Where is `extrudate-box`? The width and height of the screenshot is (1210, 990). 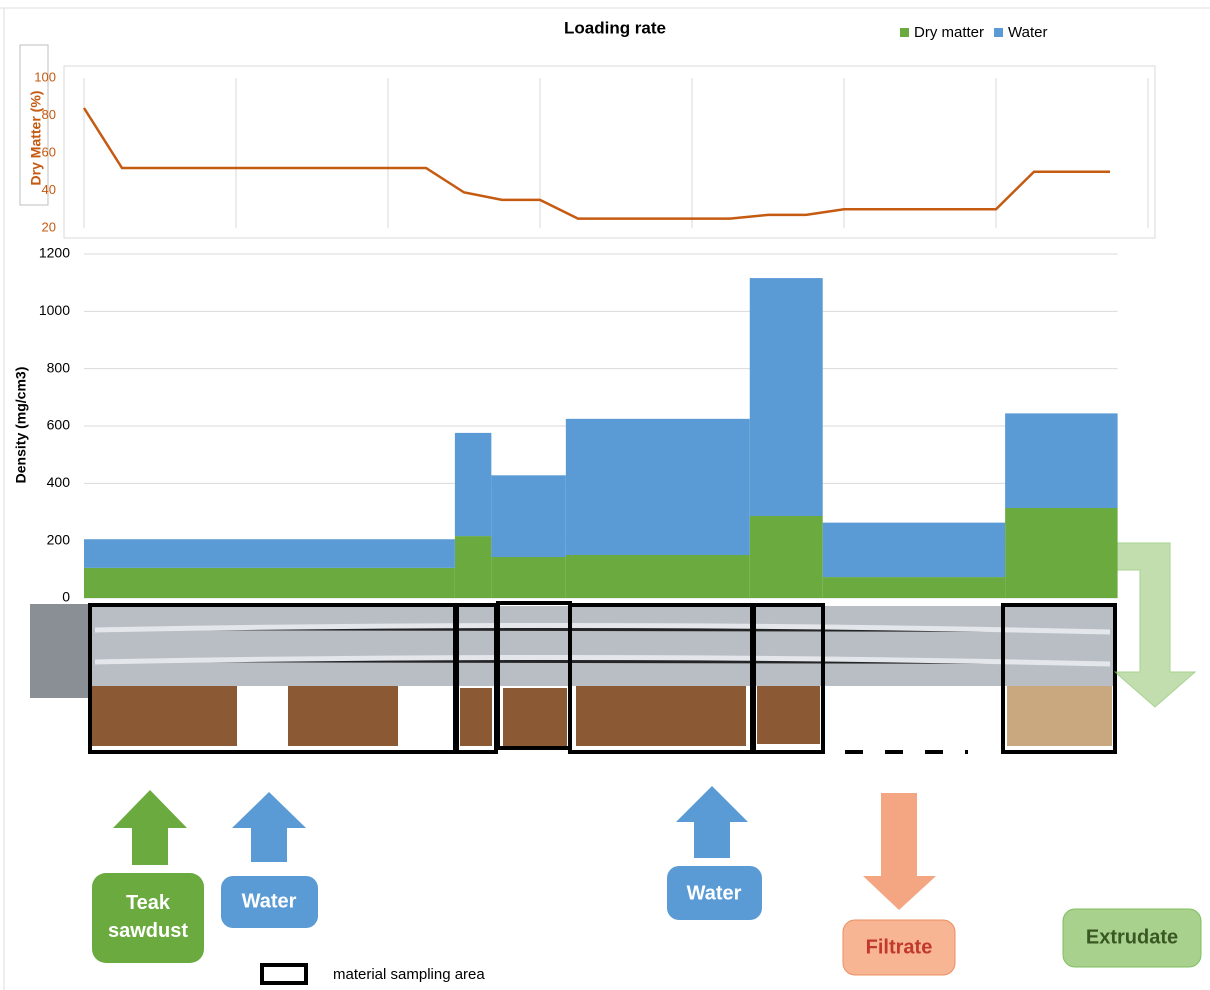 extrudate-box is located at coordinates (1132, 938).